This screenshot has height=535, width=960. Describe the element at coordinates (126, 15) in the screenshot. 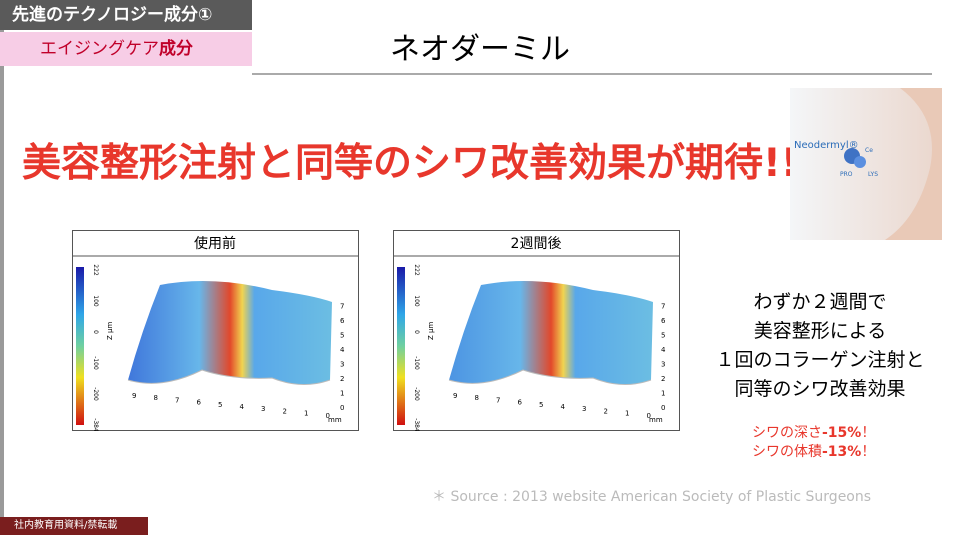

I see `section-tag: 先進のテクノロジー成分①` at that location.